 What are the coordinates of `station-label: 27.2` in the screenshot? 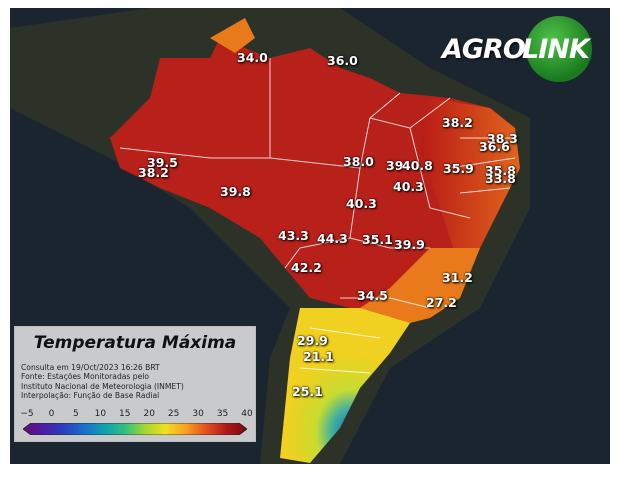 It's located at (441, 302).